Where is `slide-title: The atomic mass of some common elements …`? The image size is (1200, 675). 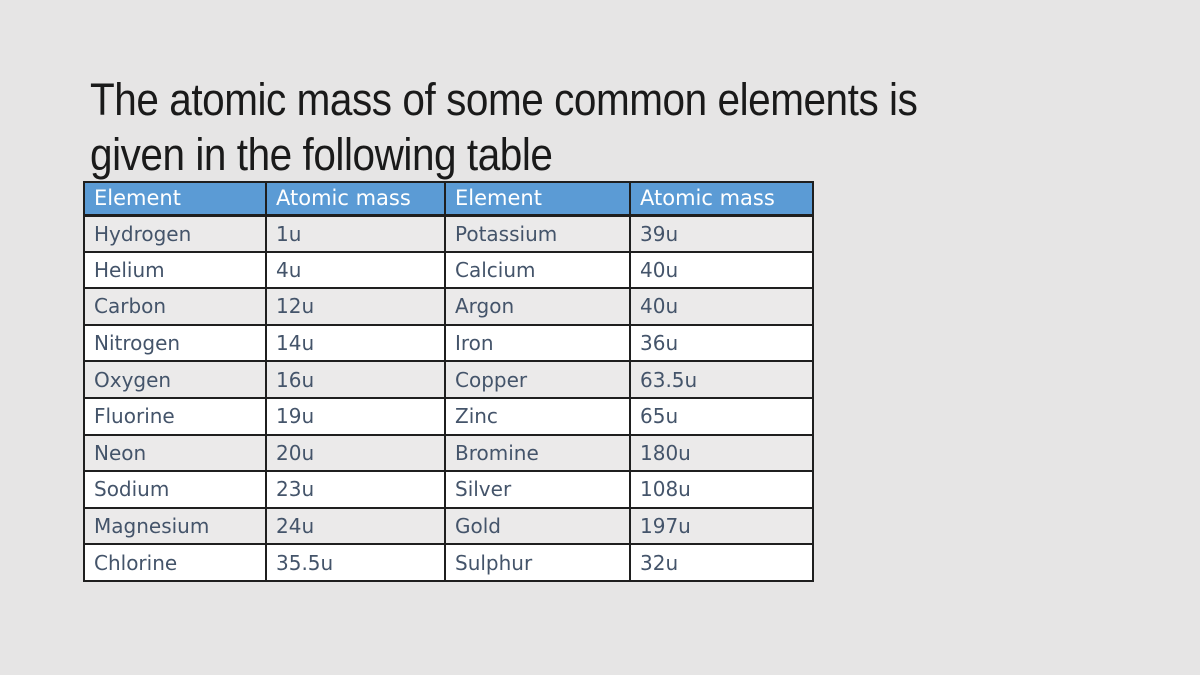 slide-title: The atomic mass of some common elements … is located at coordinates (504, 127).